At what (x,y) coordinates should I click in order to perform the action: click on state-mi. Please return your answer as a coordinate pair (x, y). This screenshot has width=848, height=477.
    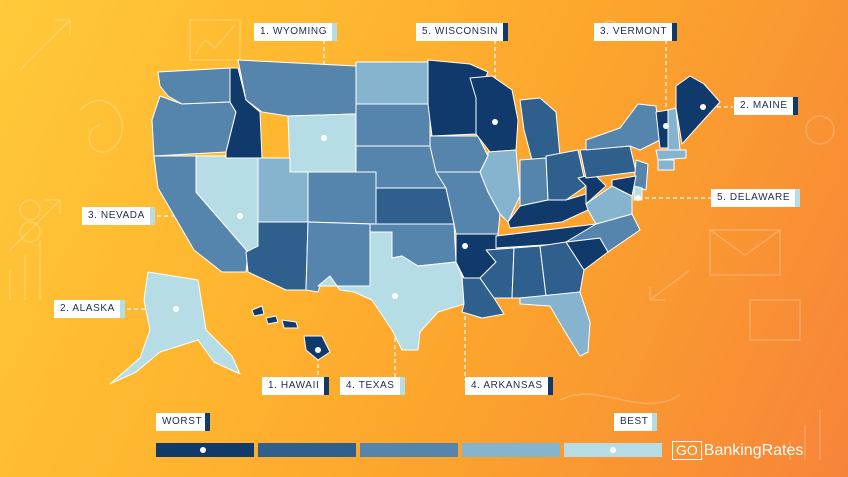
    Looking at the image, I should click on (540, 129).